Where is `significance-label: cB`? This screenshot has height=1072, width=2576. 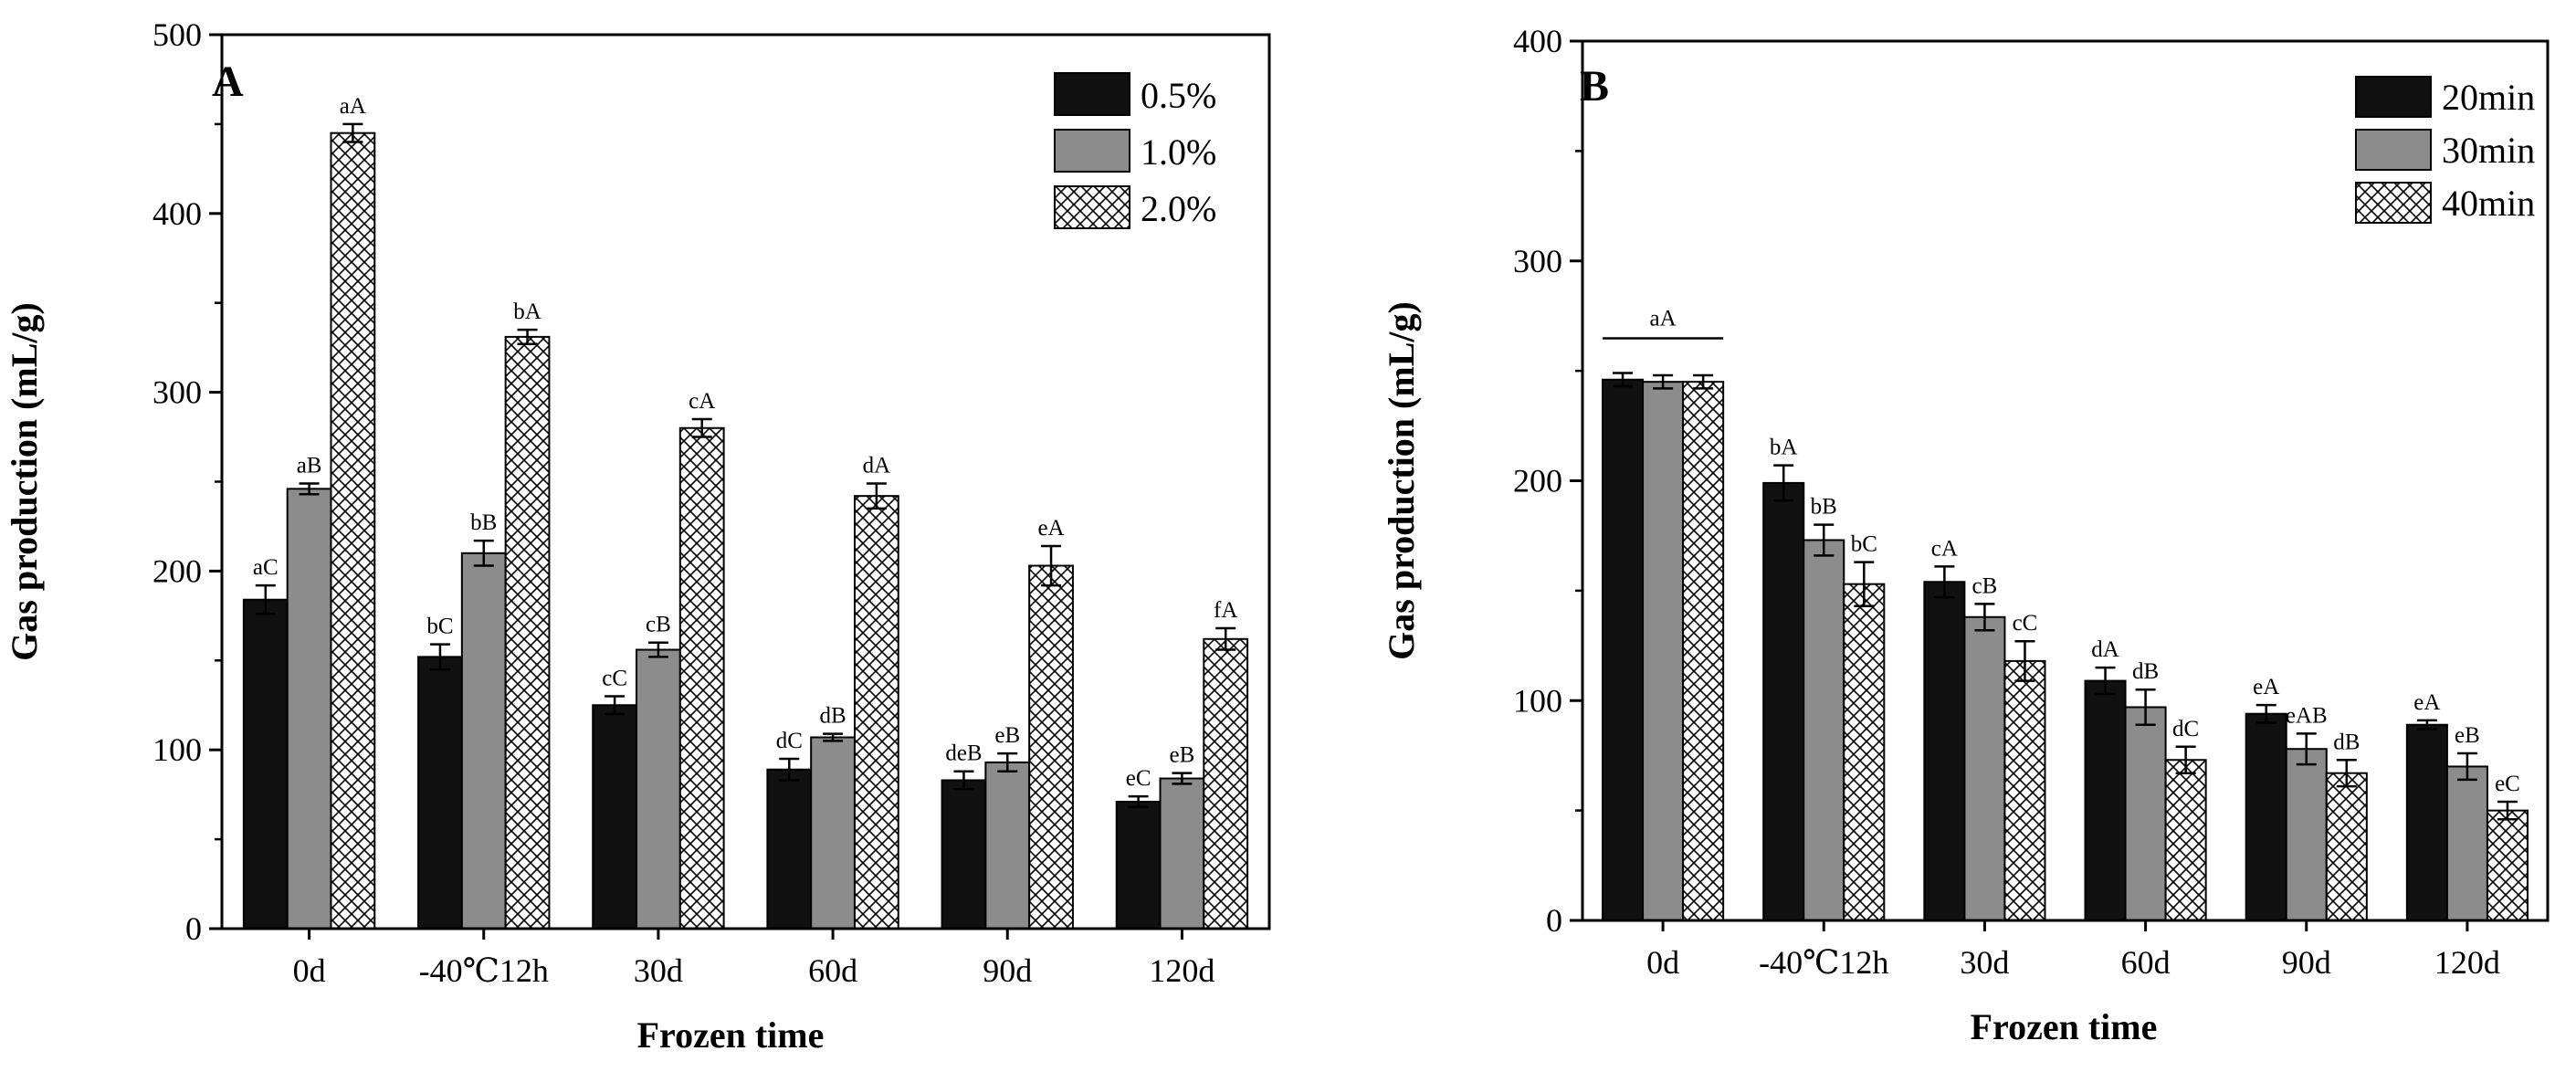 significance-label: cB is located at coordinates (1985, 585).